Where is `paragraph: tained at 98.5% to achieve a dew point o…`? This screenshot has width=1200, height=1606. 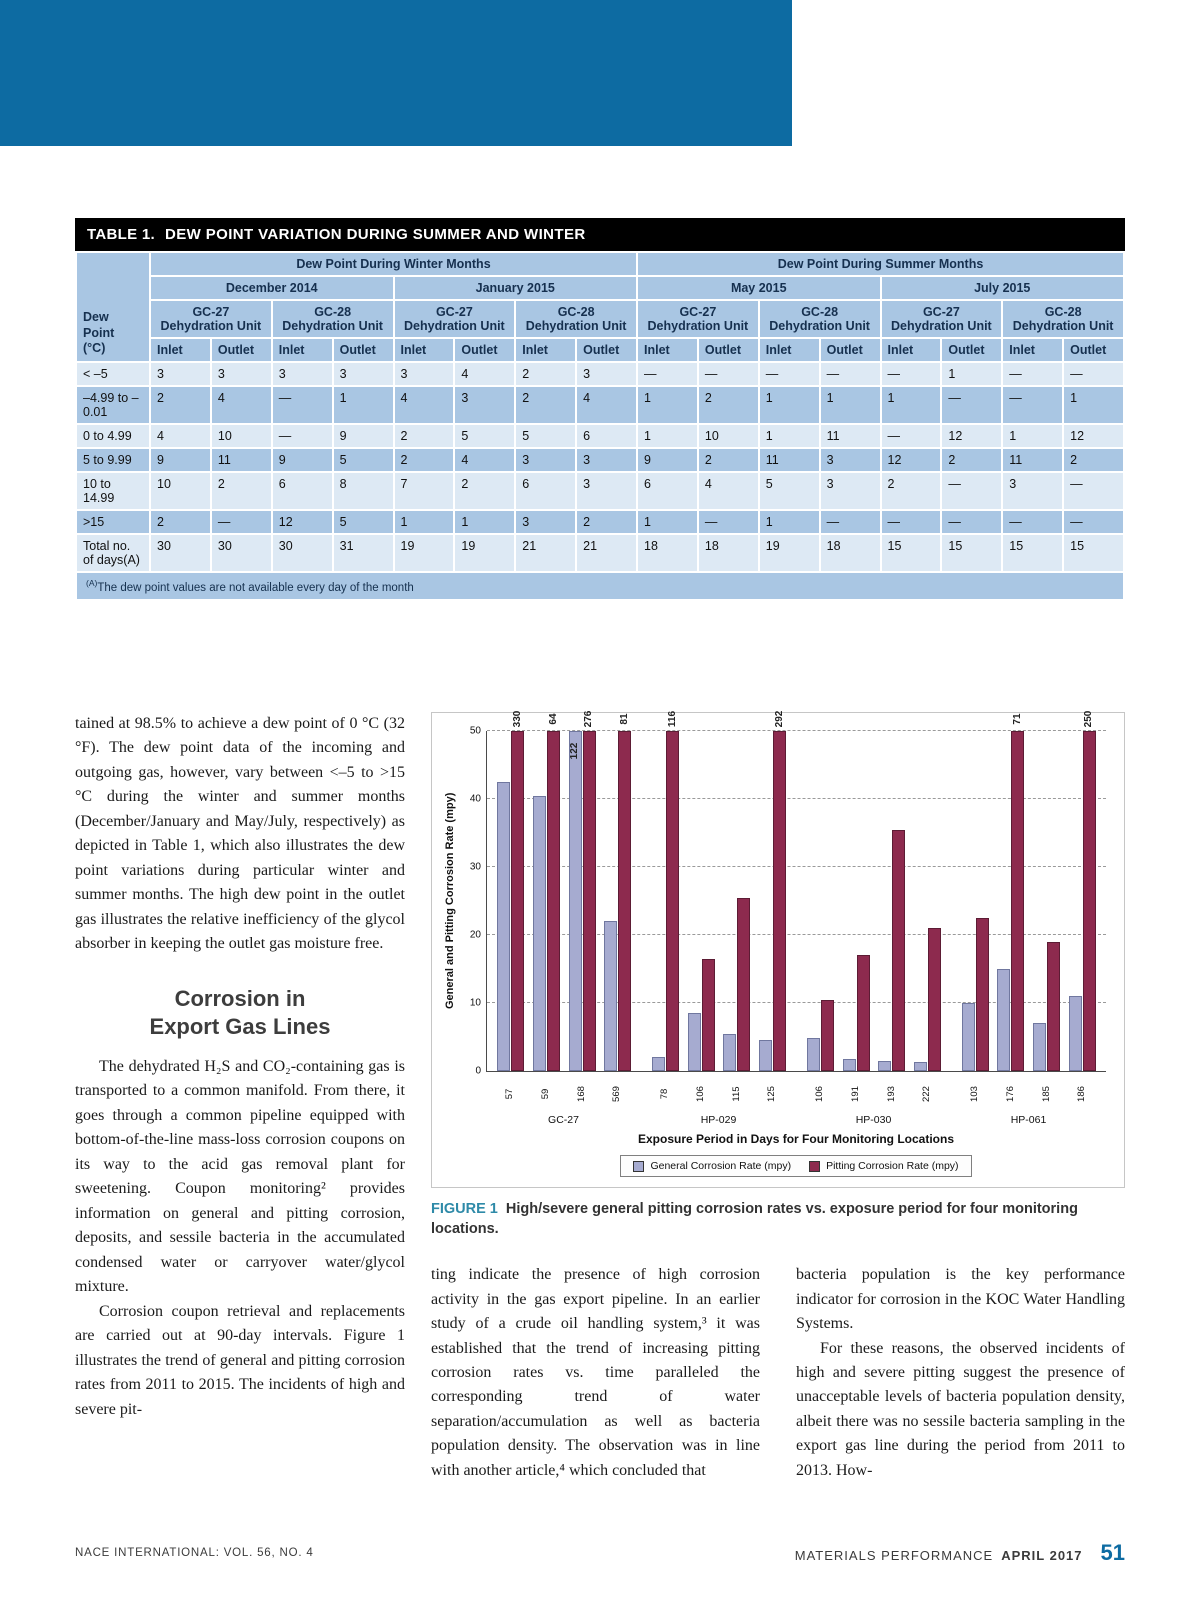 paragraph: tained at 98.5% to achieve a dew point o… is located at coordinates (240, 834).